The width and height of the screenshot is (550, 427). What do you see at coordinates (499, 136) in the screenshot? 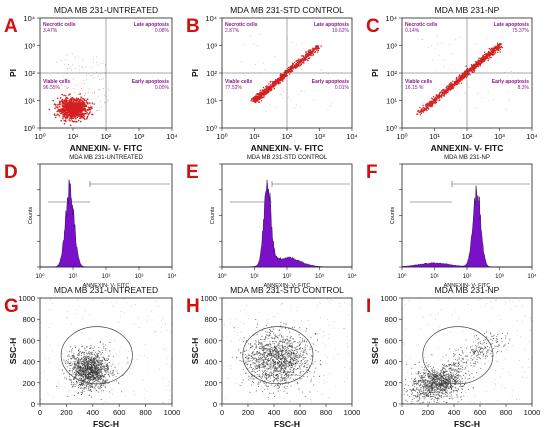
I see `x-tick-label: 10³` at bounding box center [499, 136].